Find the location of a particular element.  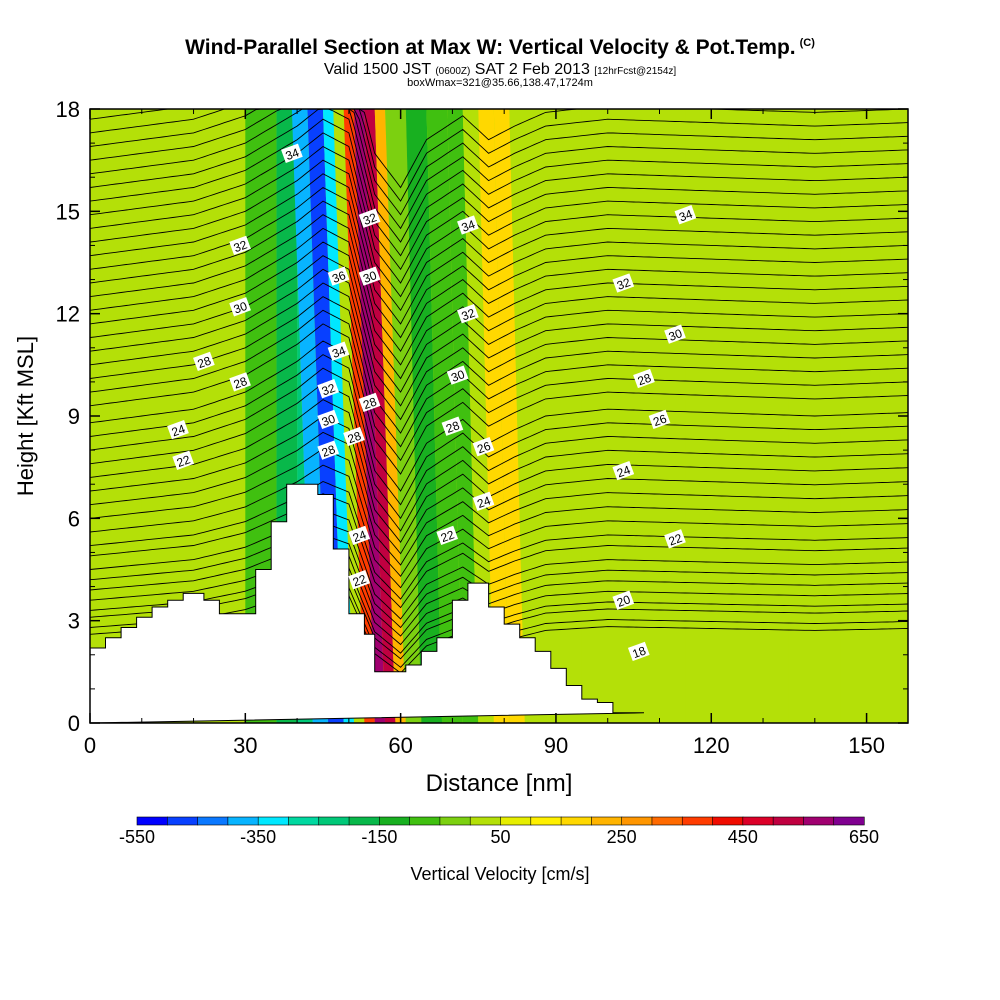

contour-label: 34 is located at coordinates (685, 215).